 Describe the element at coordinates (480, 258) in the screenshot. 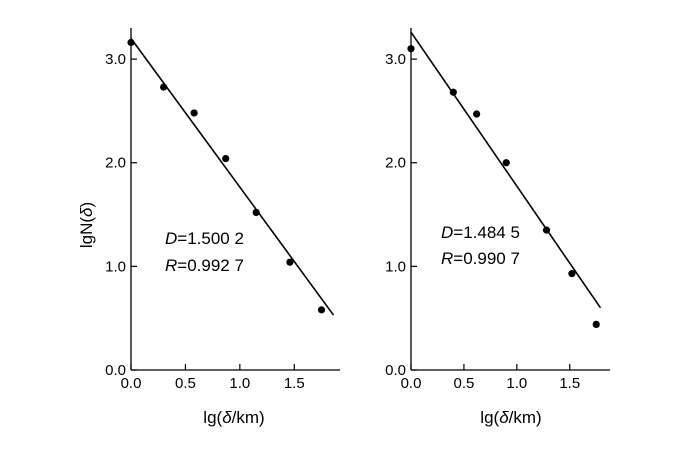

I see `right-r-annotation: R=0.990 7` at that location.